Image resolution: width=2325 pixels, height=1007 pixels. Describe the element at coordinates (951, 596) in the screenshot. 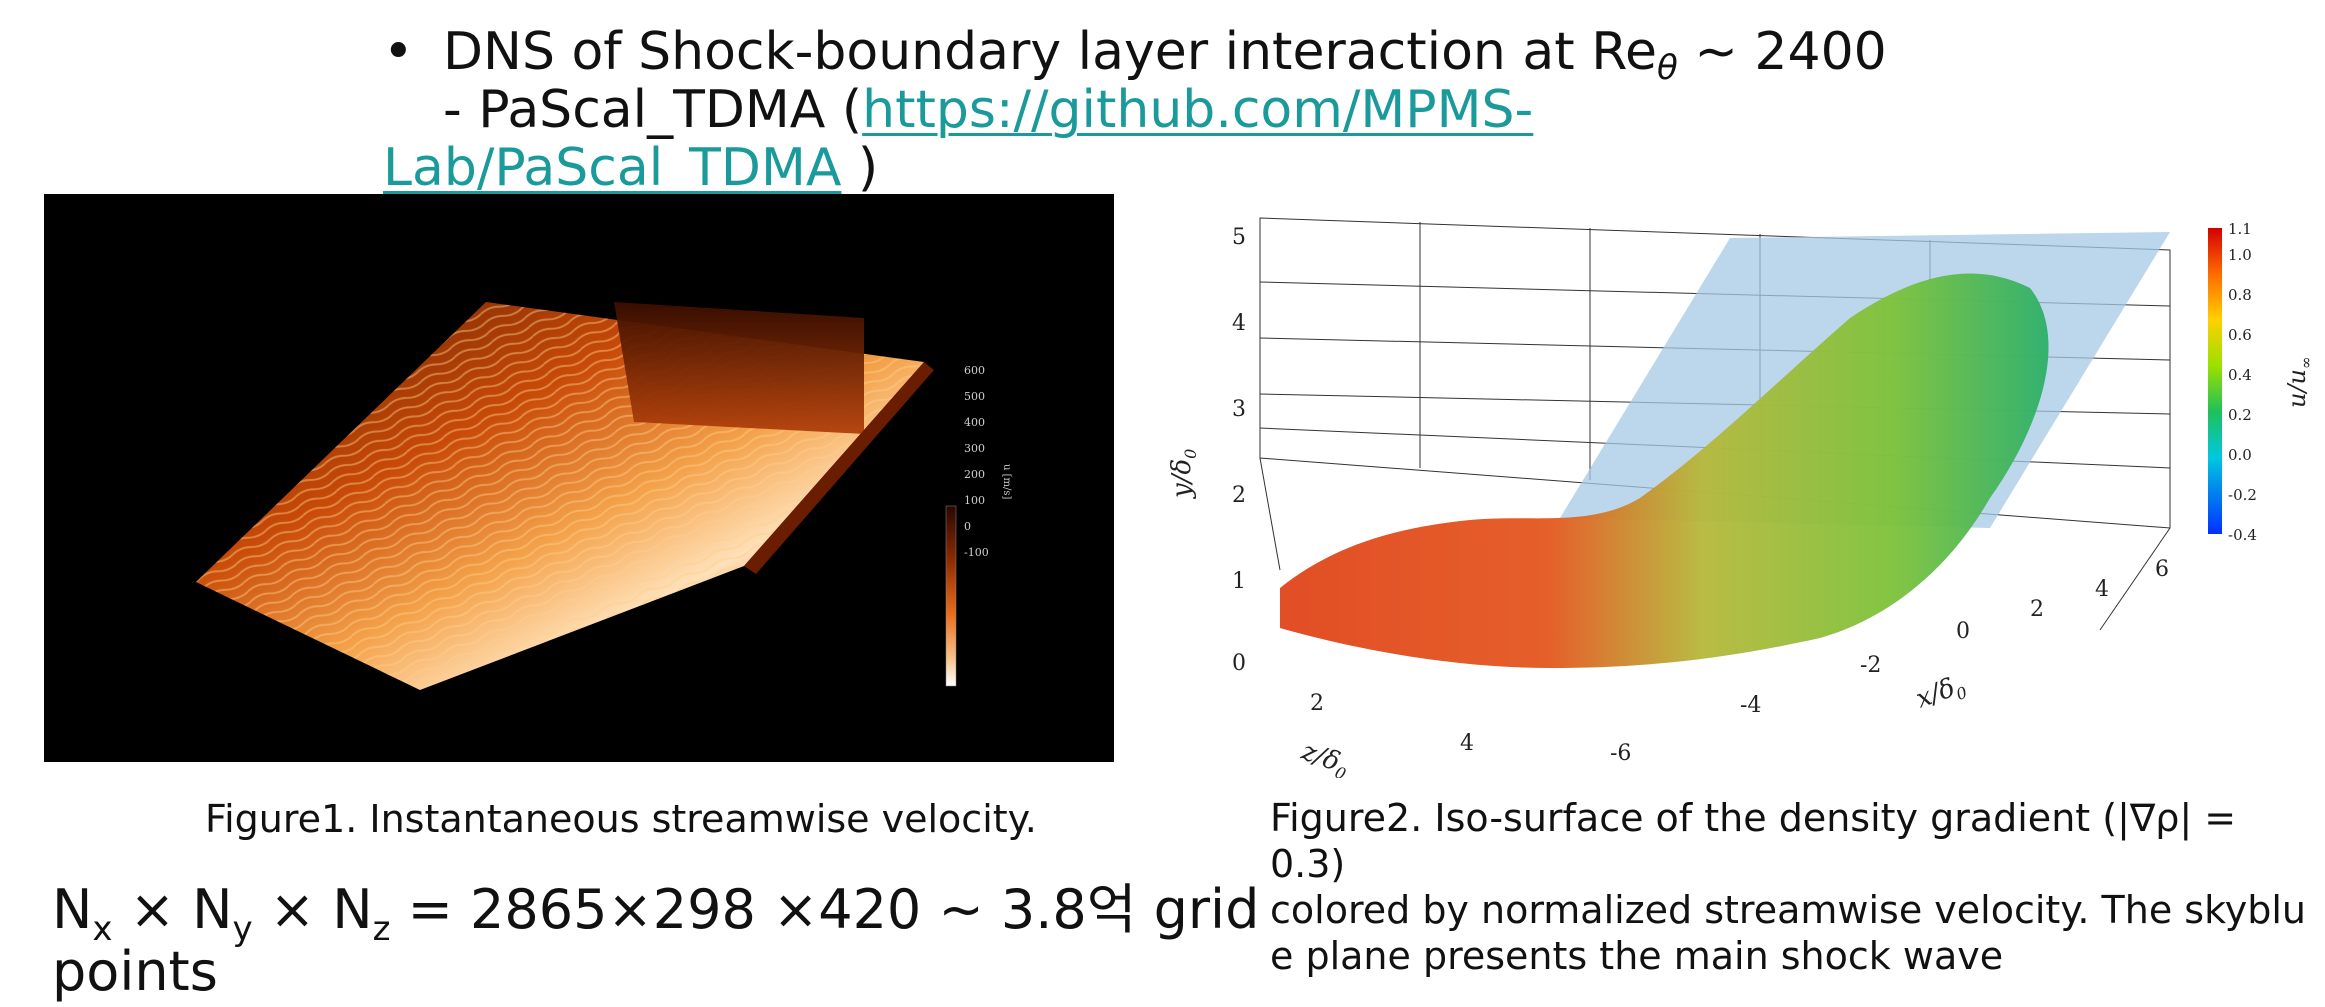

I see `figure1-colorbar` at that location.